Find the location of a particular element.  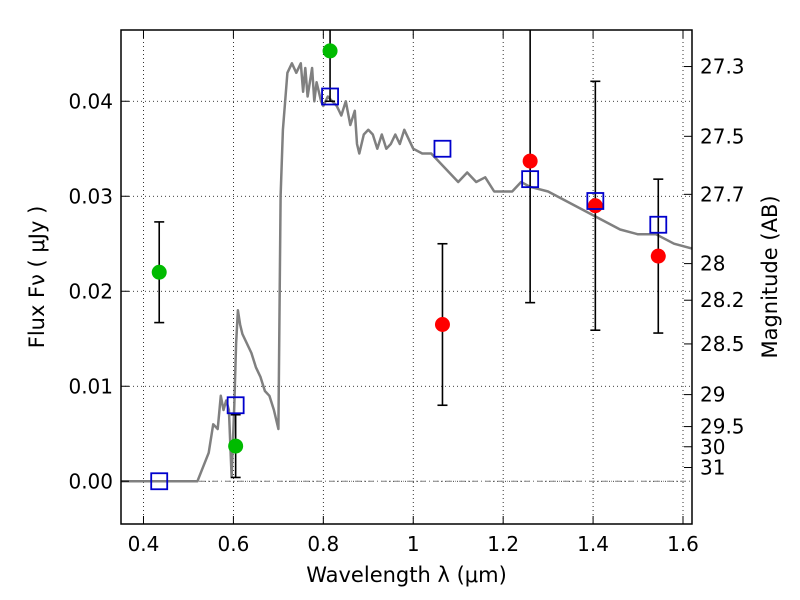

right-y-axis-label: Magnitude (AB) is located at coordinates (770, 276).